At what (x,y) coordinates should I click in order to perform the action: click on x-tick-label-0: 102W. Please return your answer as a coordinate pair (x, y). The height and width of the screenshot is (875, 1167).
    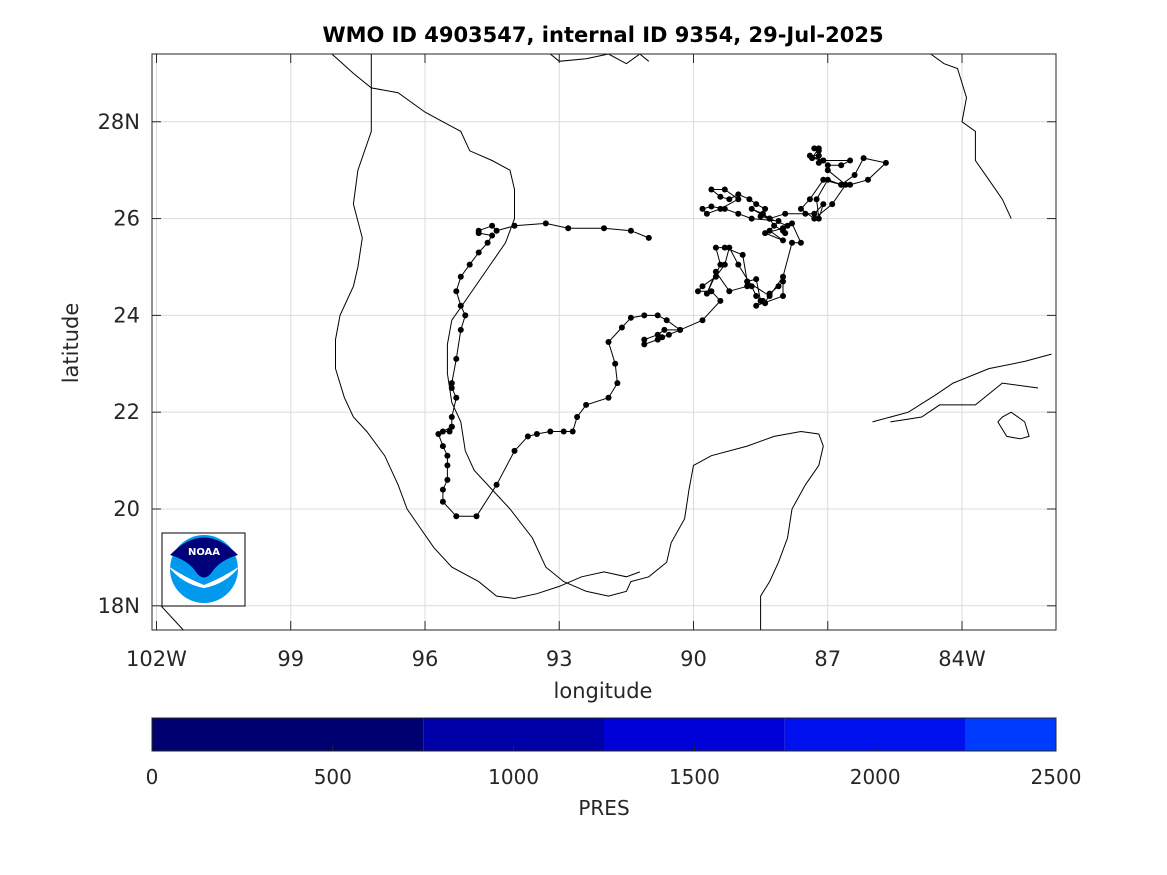
    Looking at the image, I should click on (156, 659).